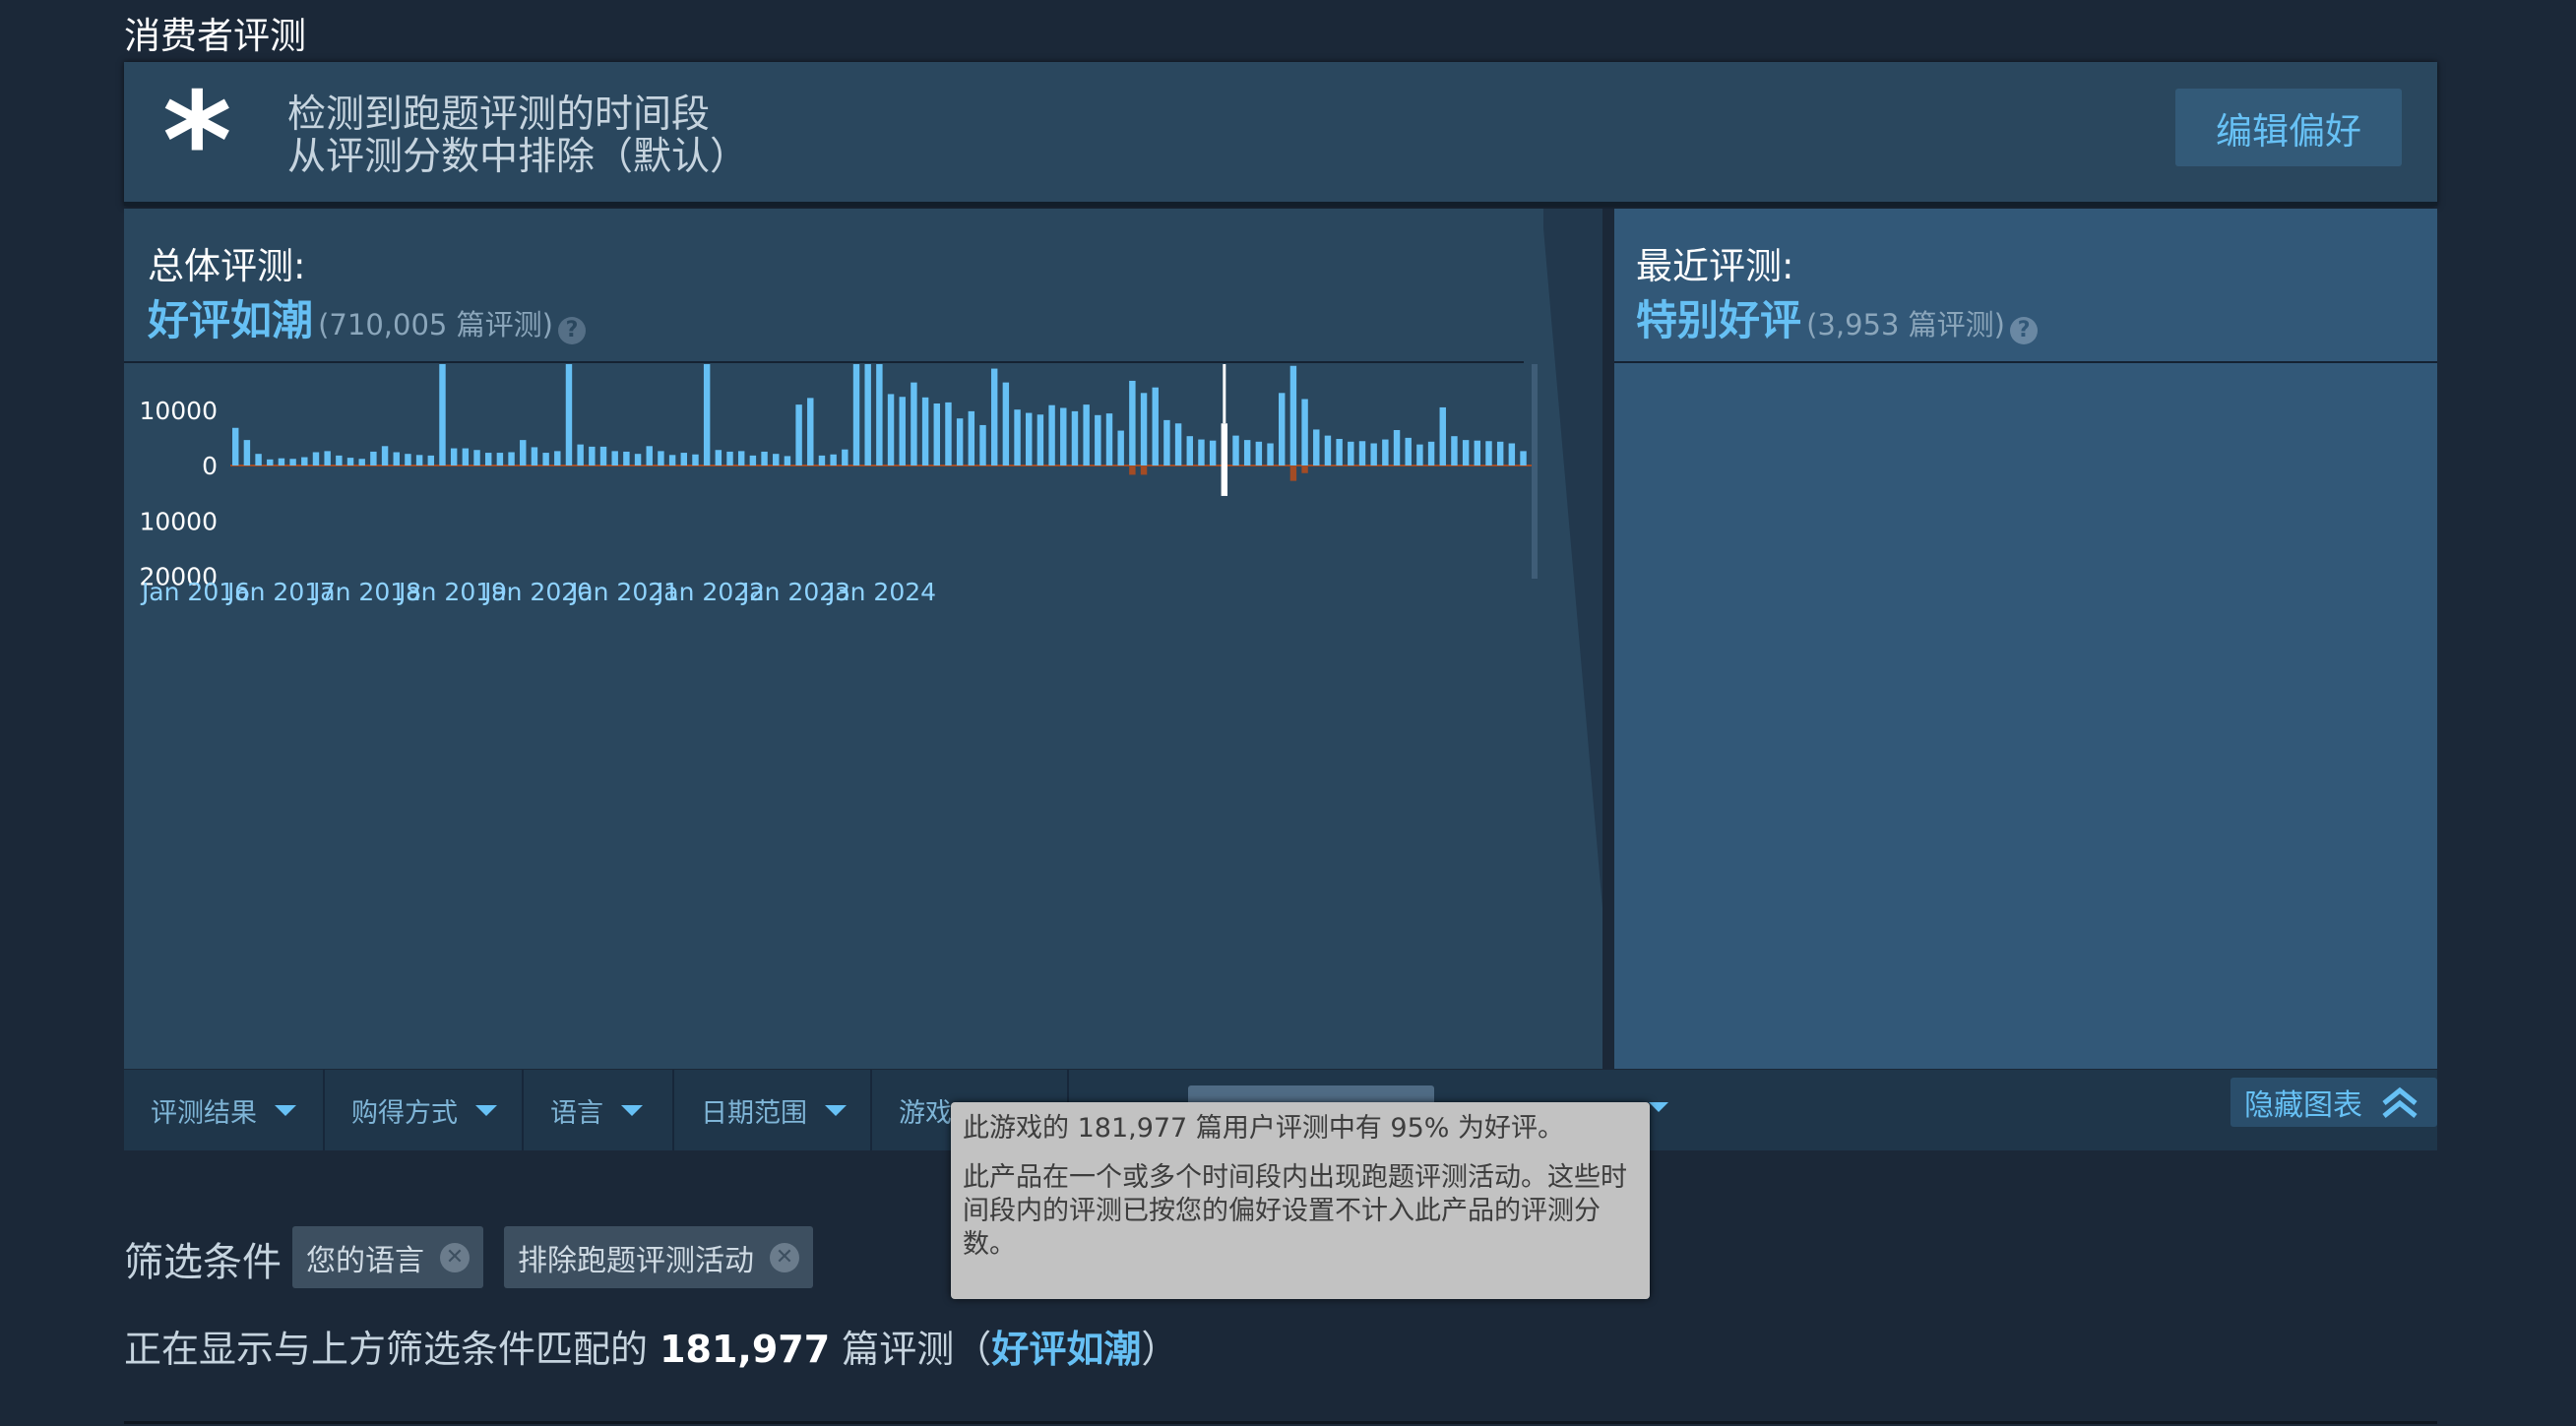  What do you see at coordinates (773, 1110) in the screenshot?
I see `date-range-filter: 日期范围` at bounding box center [773, 1110].